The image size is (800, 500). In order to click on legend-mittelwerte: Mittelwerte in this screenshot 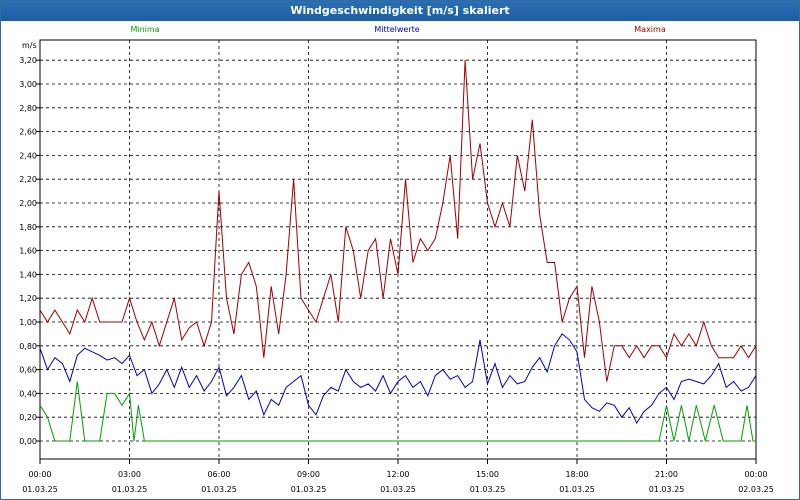, I will do `click(396, 29)`.